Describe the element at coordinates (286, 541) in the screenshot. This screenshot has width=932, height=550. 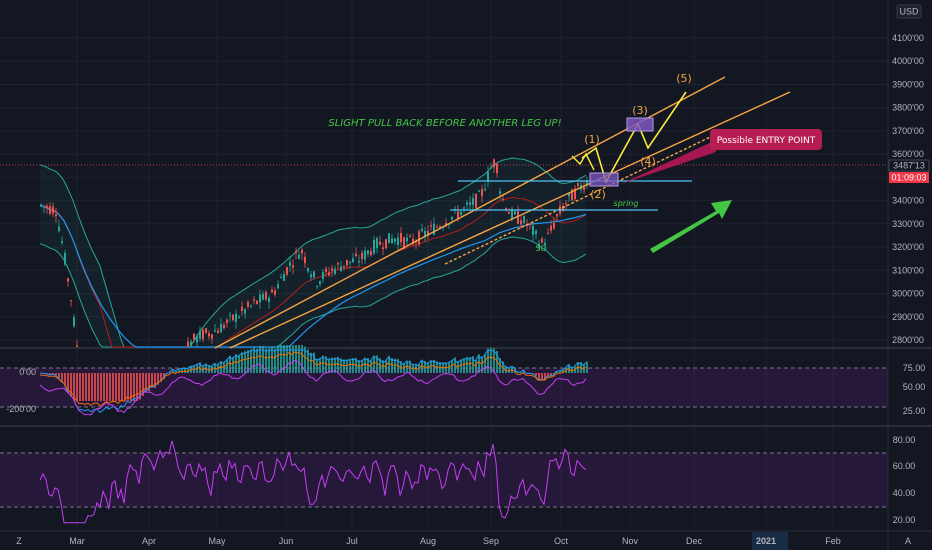
I see `time-tick-label: Jun` at that location.